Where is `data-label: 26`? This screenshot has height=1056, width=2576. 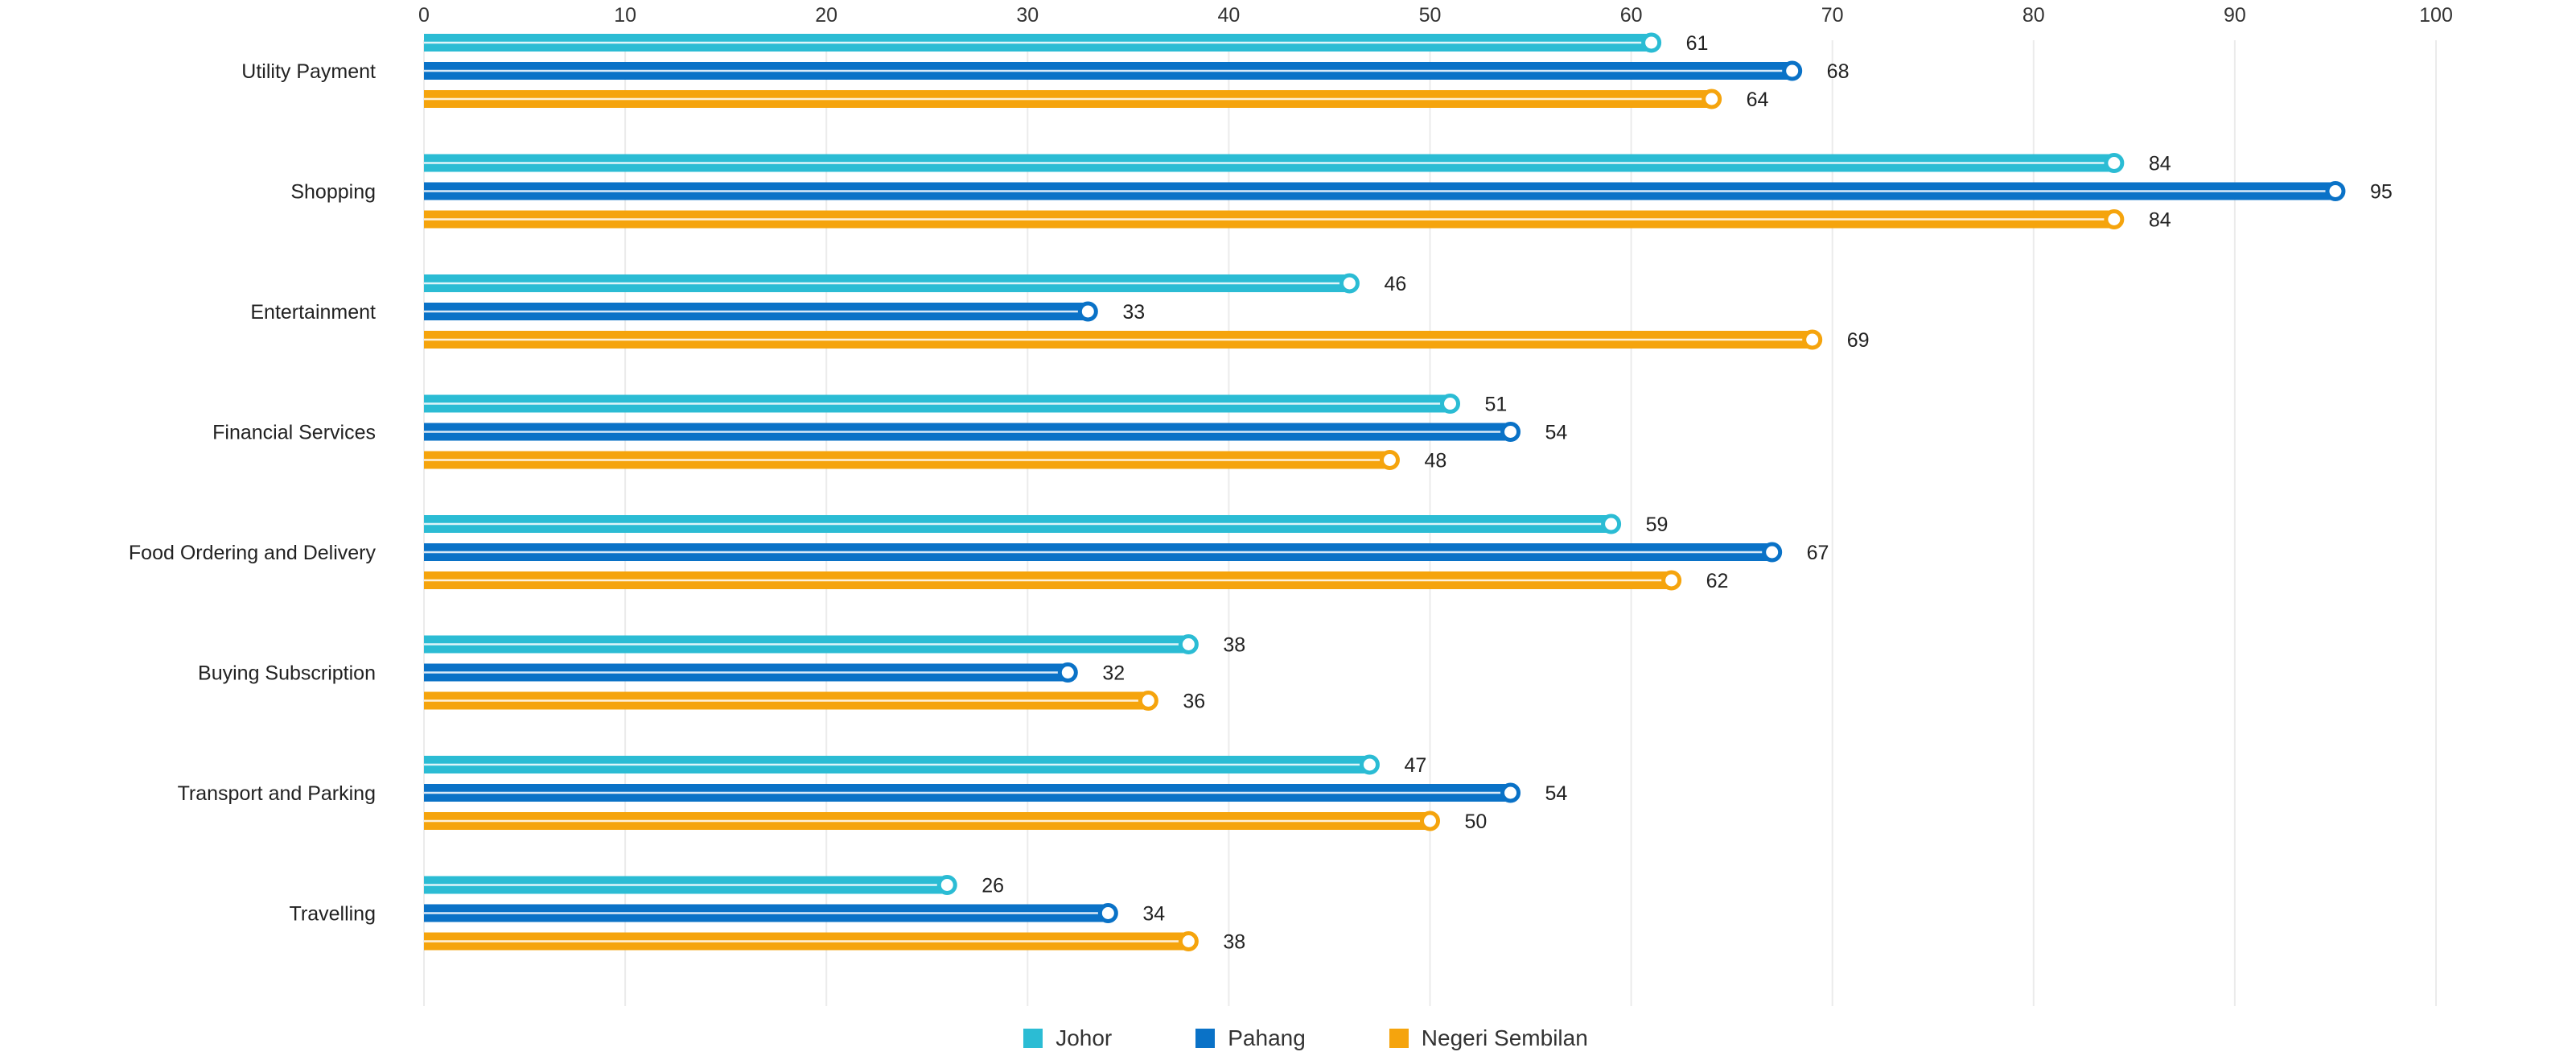 data-label: 26 is located at coordinates (992, 886).